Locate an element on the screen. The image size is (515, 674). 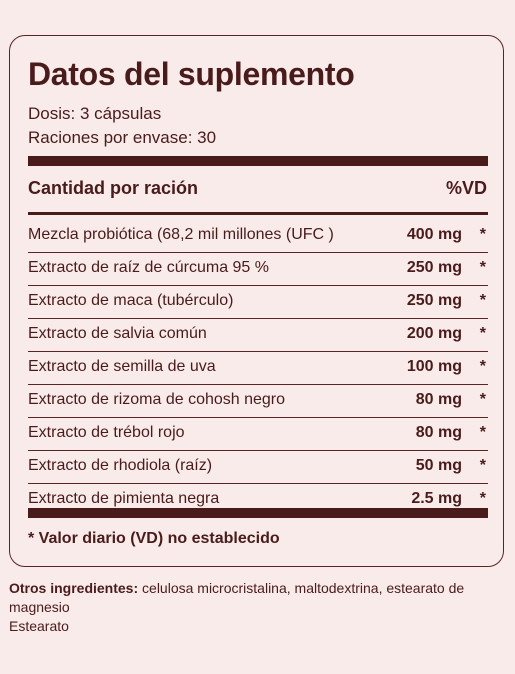
serving-size: Dosis: 3 cápsulas is located at coordinates (95, 113).